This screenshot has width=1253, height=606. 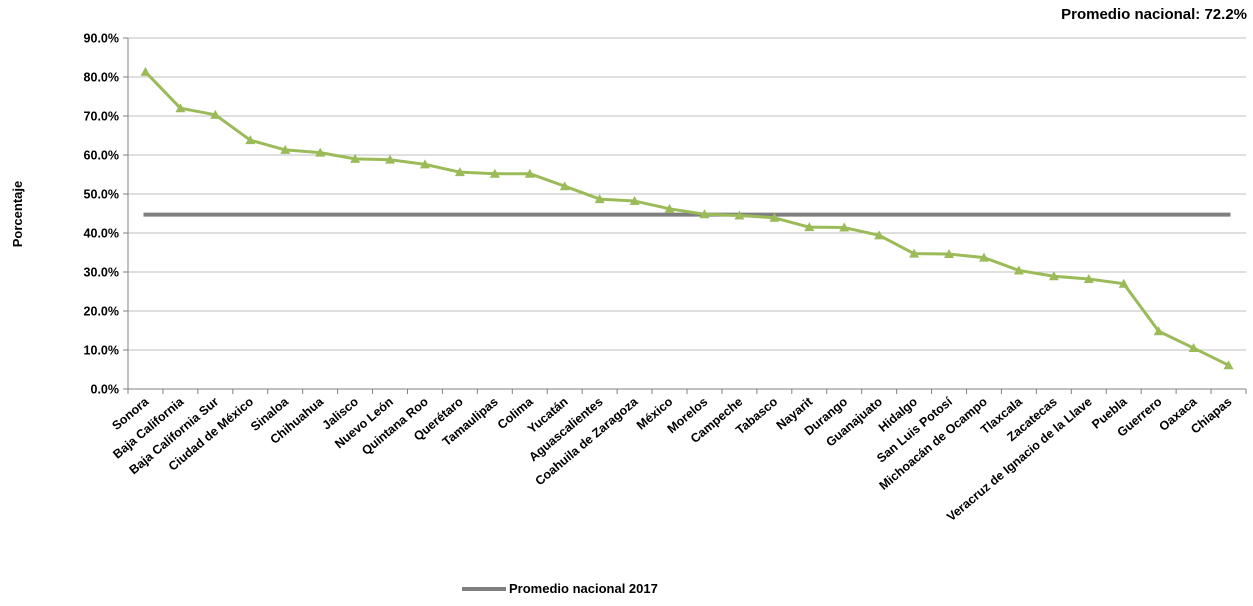 What do you see at coordinates (105, 390) in the screenshot?
I see `y-tick-label: 0.0%` at bounding box center [105, 390].